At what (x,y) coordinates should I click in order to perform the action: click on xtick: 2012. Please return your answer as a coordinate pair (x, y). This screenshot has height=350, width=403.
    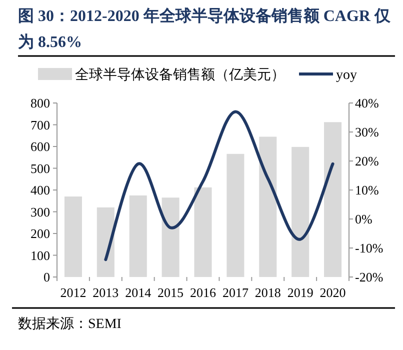
    Looking at the image, I should click on (73, 292).